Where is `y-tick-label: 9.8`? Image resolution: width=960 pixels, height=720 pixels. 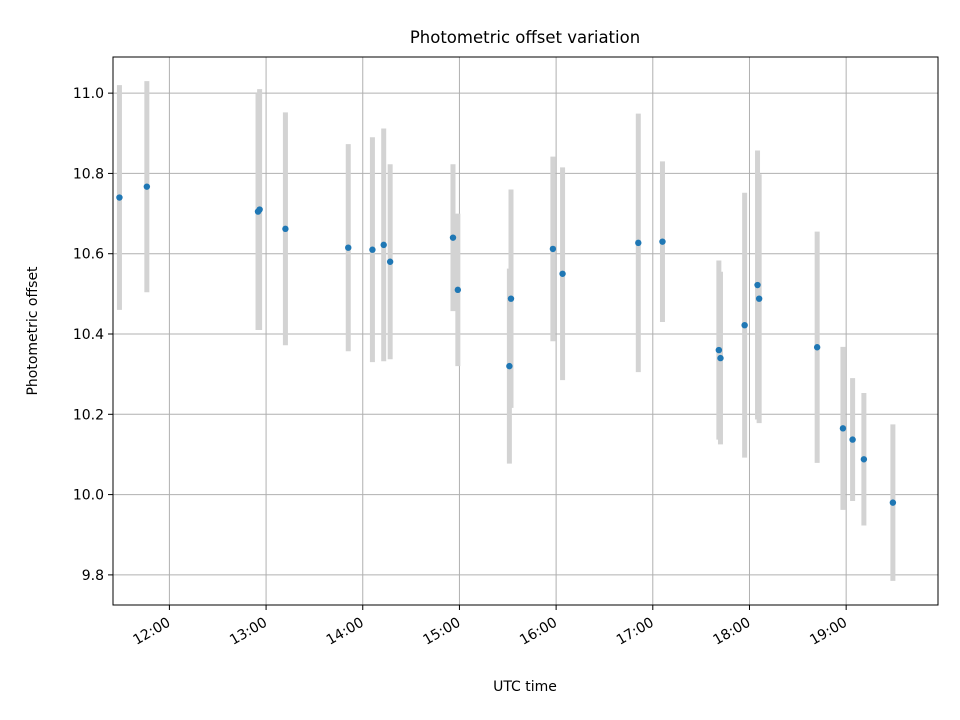 y-tick-label: 9.8 is located at coordinates (93, 576).